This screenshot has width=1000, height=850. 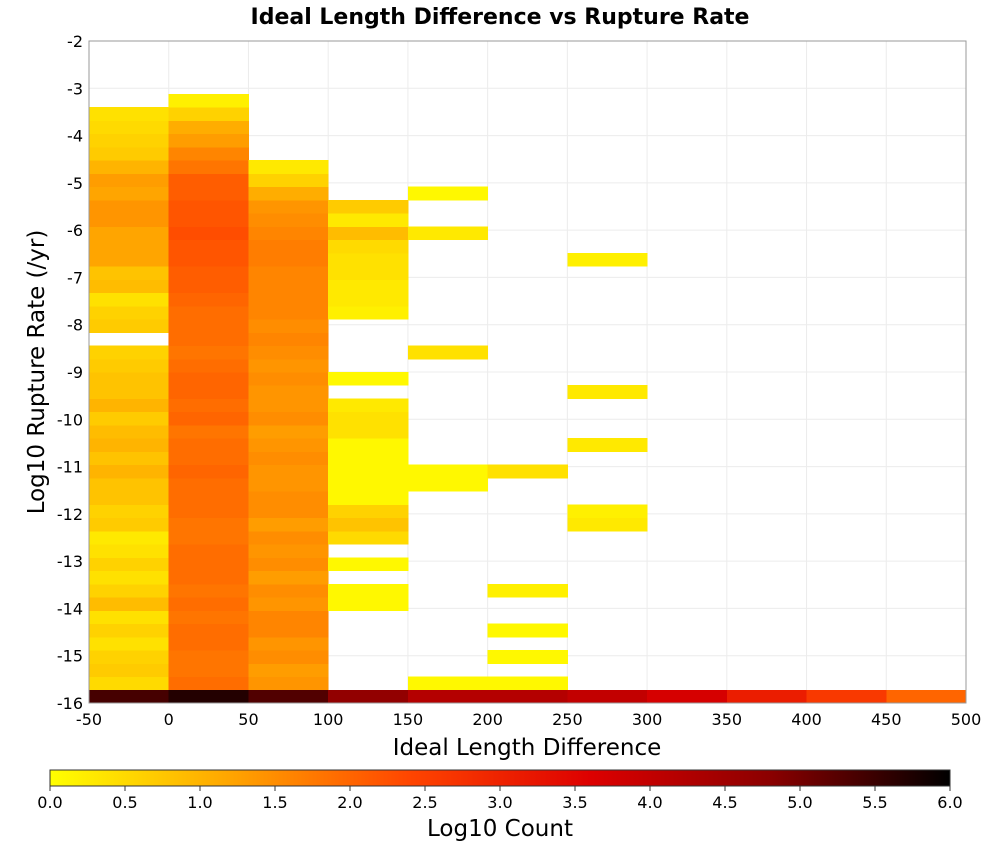 What do you see at coordinates (75, 277) in the screenshot?
I see `y-tick-label: -7` at bounding box center [75, 277].